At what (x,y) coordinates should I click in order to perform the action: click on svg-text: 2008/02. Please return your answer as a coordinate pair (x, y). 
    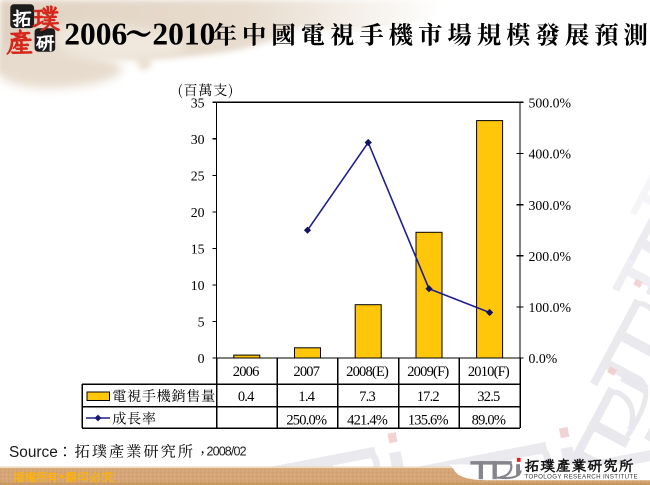
    Looking at the image, I should click on (227, 451).